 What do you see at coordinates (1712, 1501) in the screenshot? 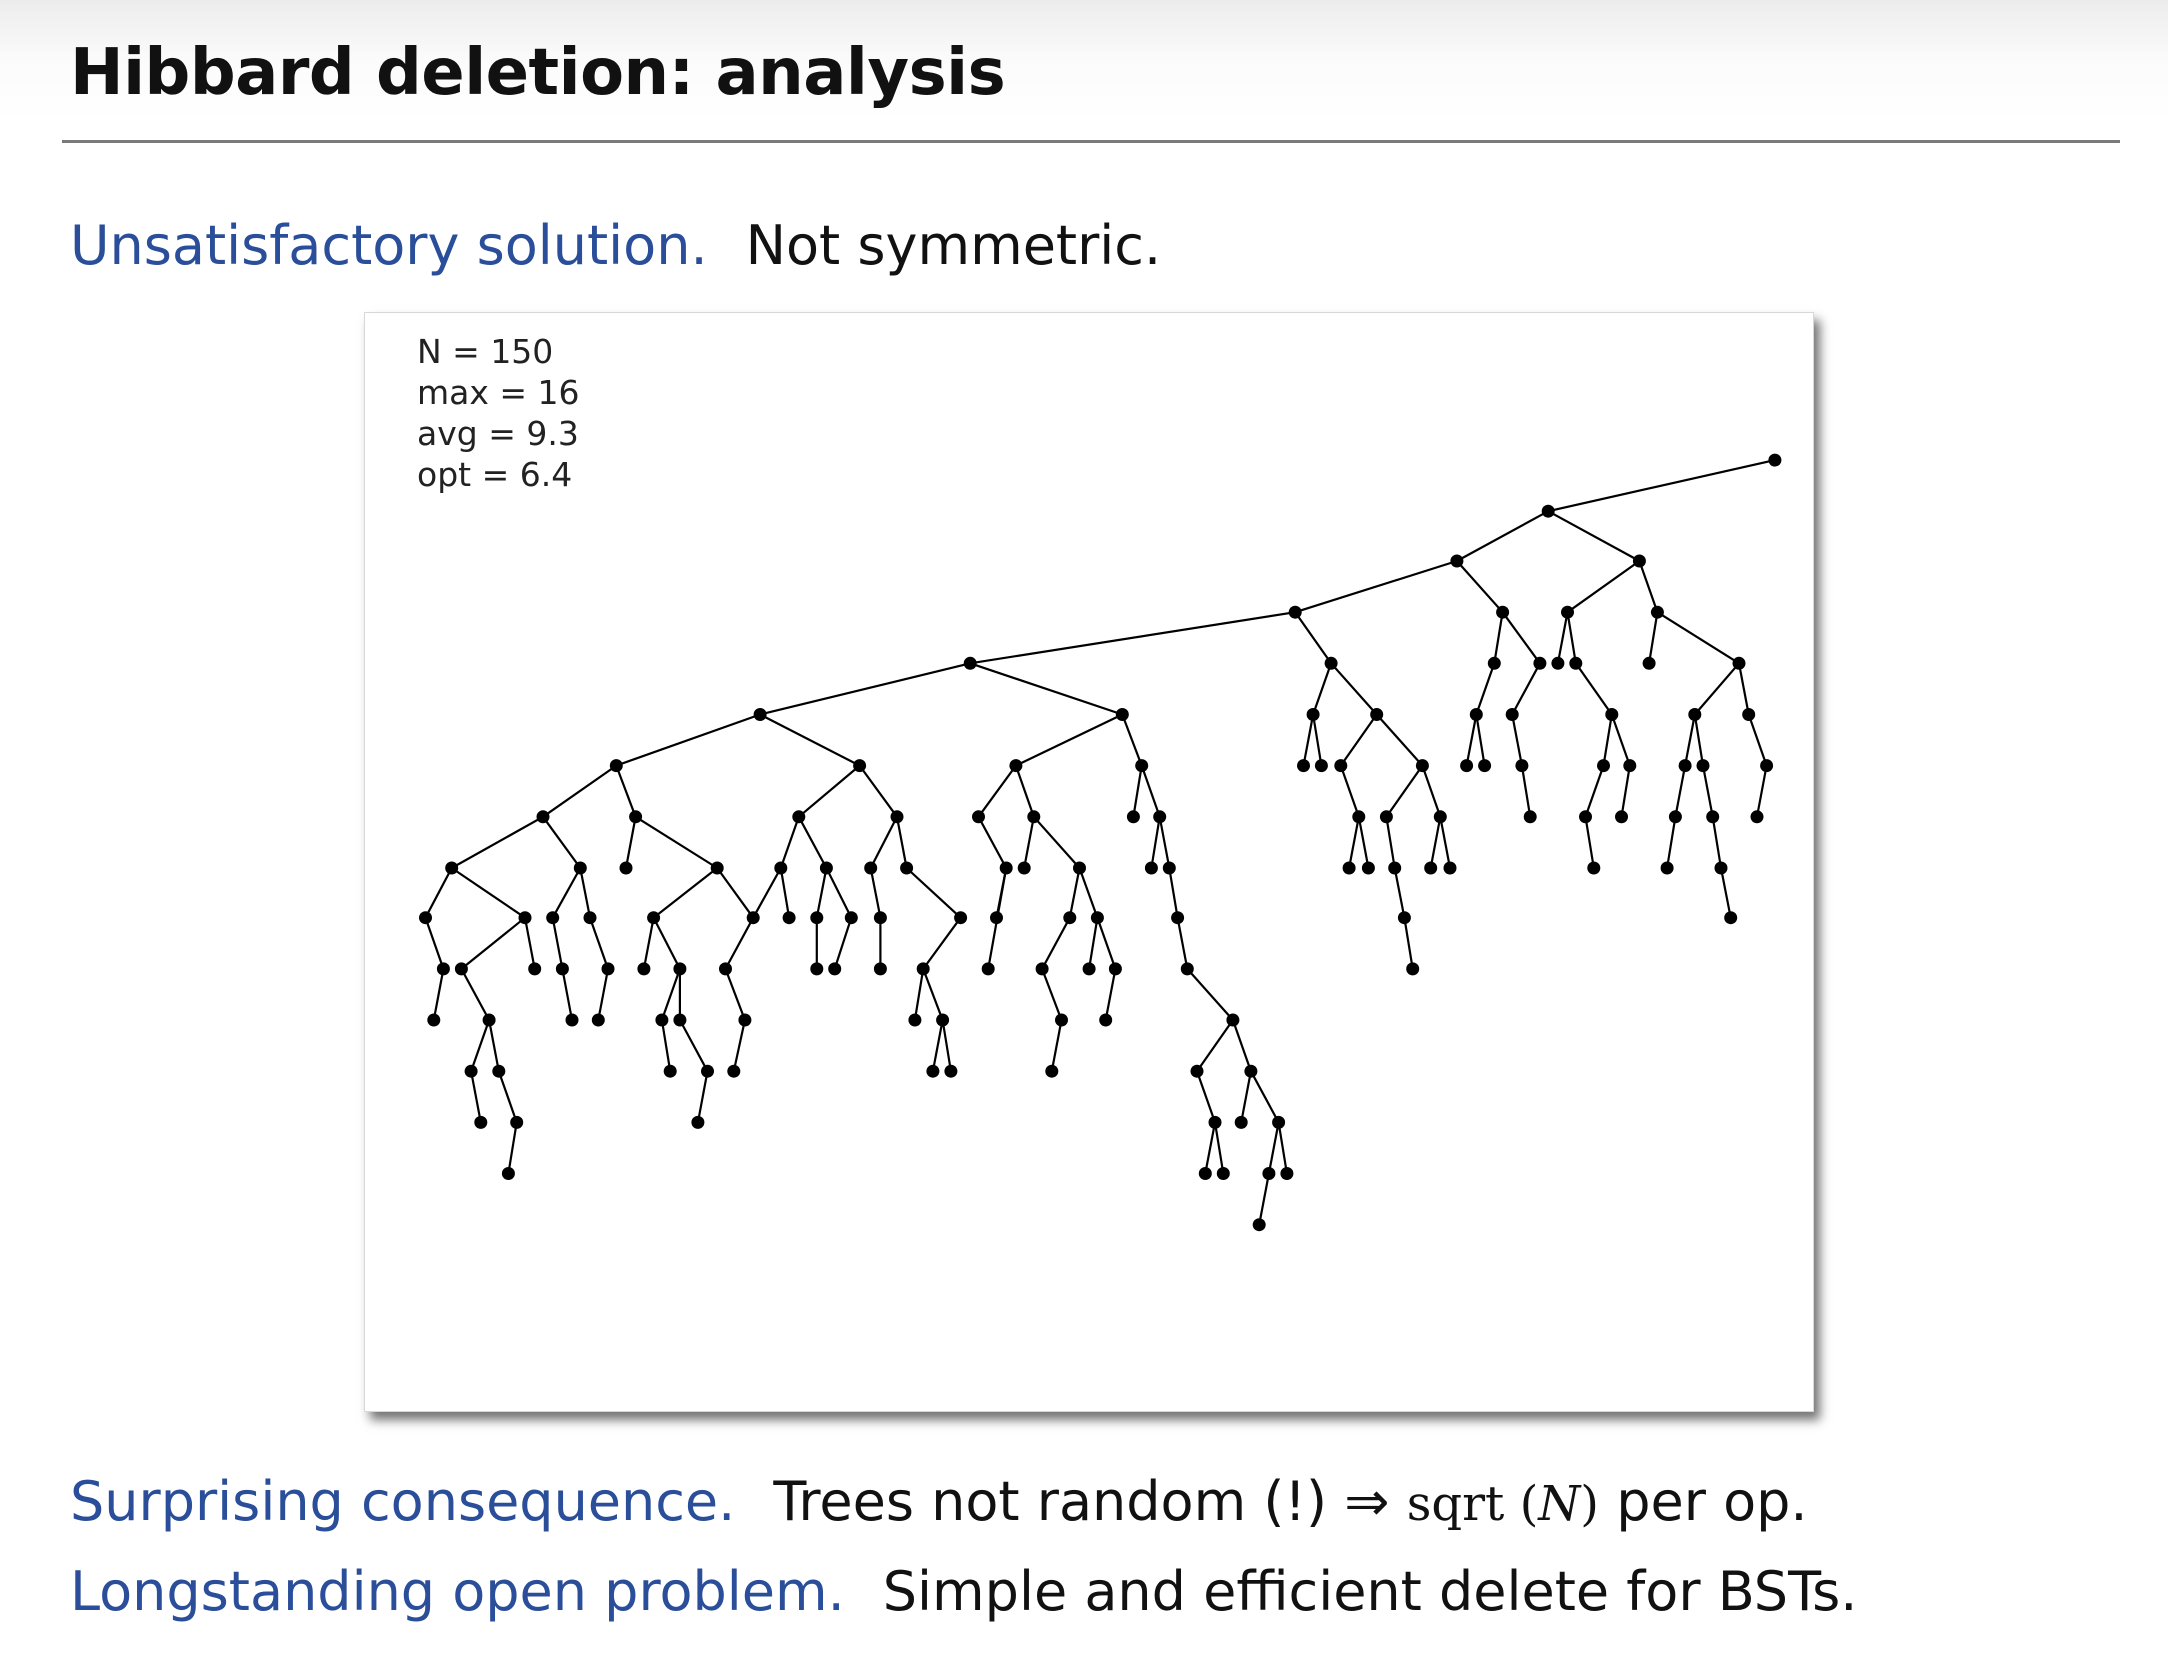
I see `statement-text-tail: per op.` at bounding box center [1712, 1501].